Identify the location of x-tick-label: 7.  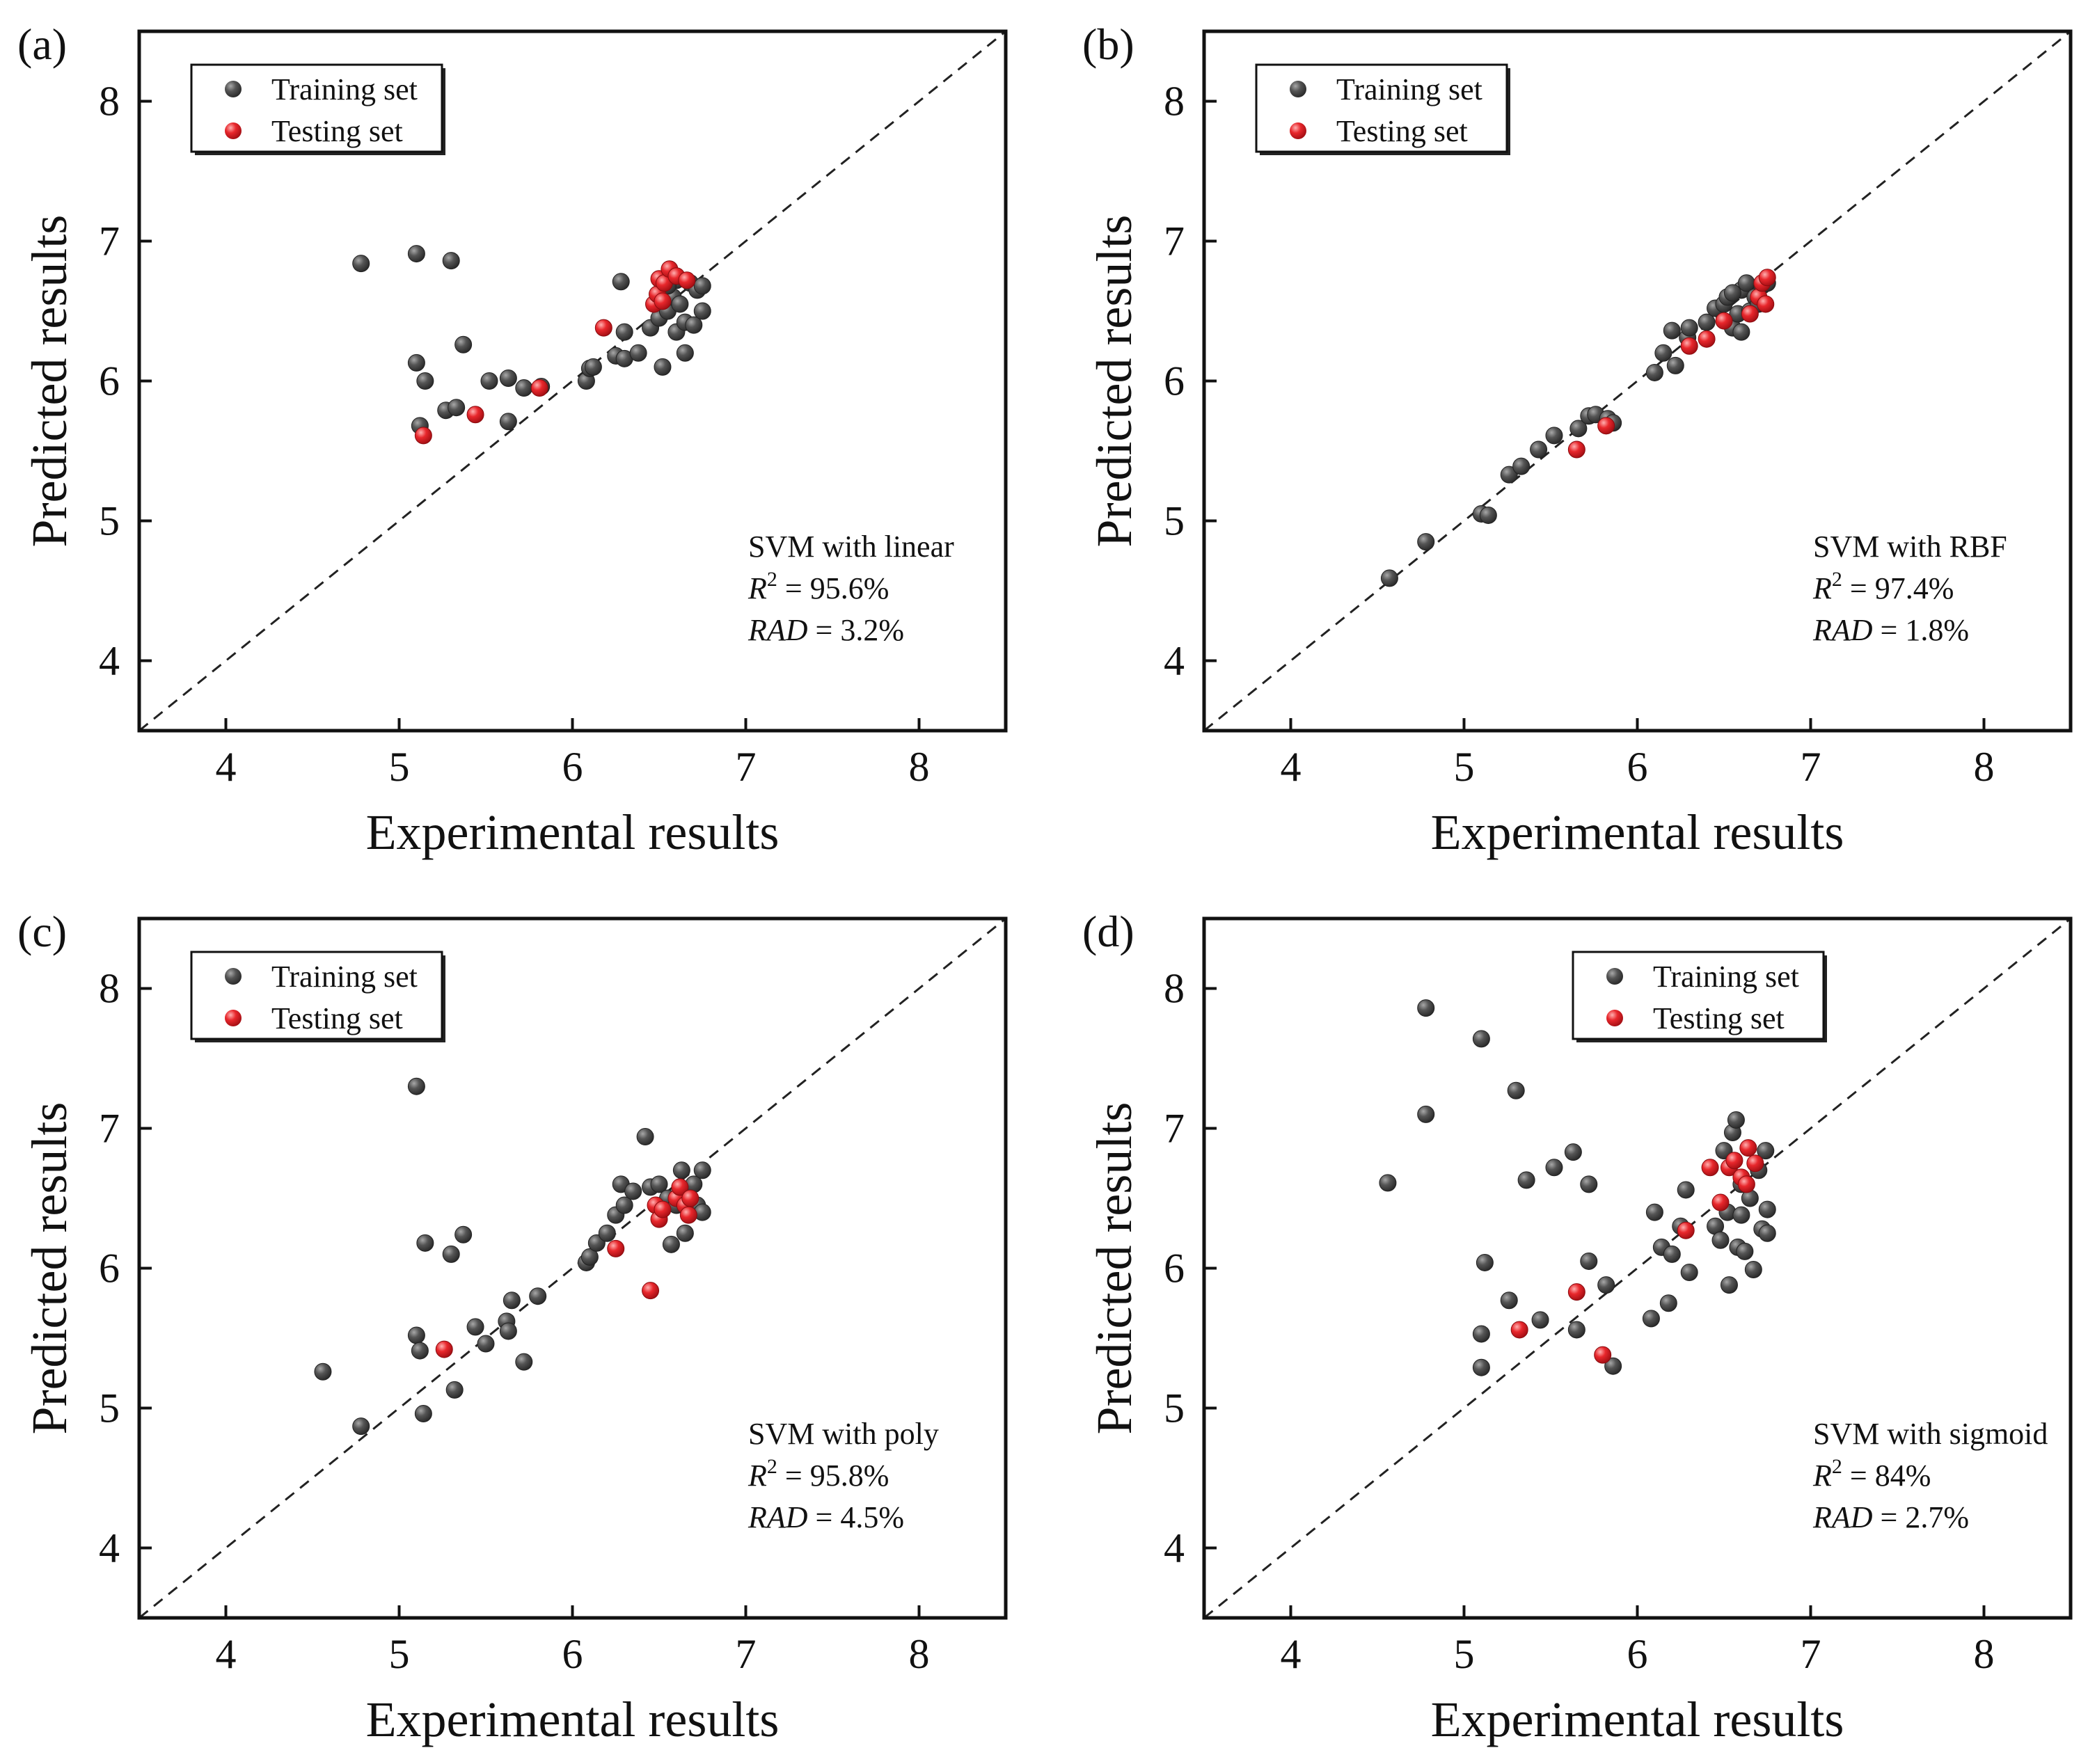
(746, 1654).